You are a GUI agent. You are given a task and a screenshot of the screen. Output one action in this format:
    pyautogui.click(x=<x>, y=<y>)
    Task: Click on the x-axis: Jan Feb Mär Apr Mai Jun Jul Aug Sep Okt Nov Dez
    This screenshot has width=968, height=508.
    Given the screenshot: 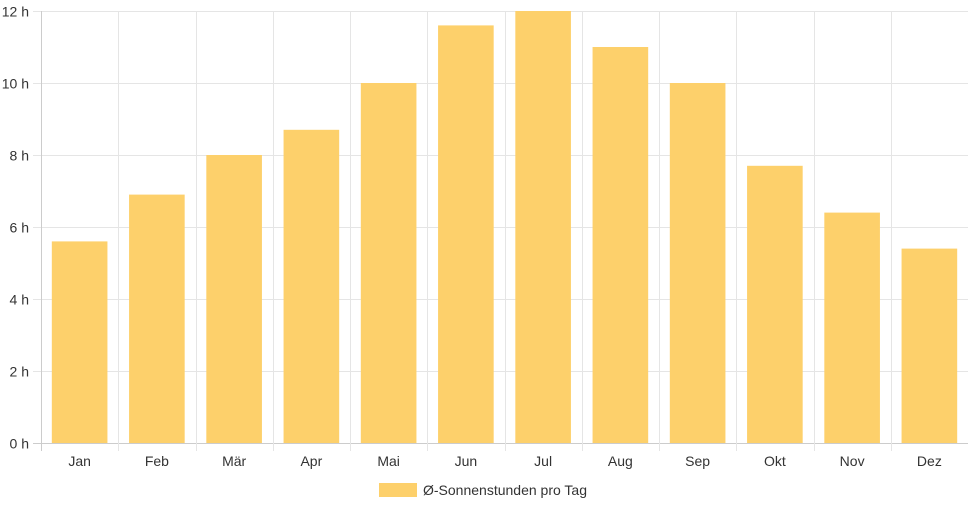 What is the action you would take?
    pyautogui.click(x=504, y=461)
    